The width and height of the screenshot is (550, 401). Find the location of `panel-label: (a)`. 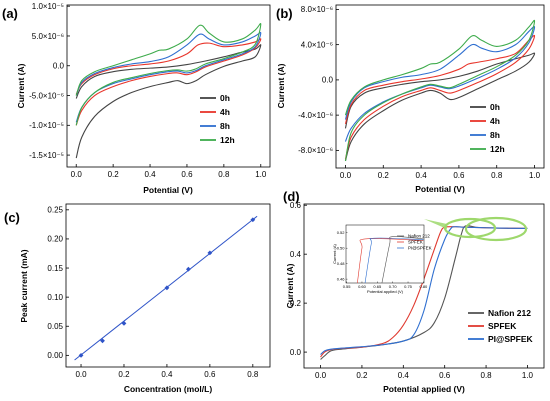

panel-label: (a) is located at coordinates (10, 13).